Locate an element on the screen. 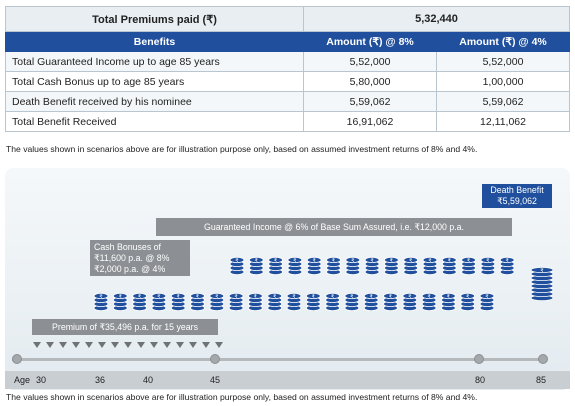  age-label: Age is located at coordinates (22, 380).